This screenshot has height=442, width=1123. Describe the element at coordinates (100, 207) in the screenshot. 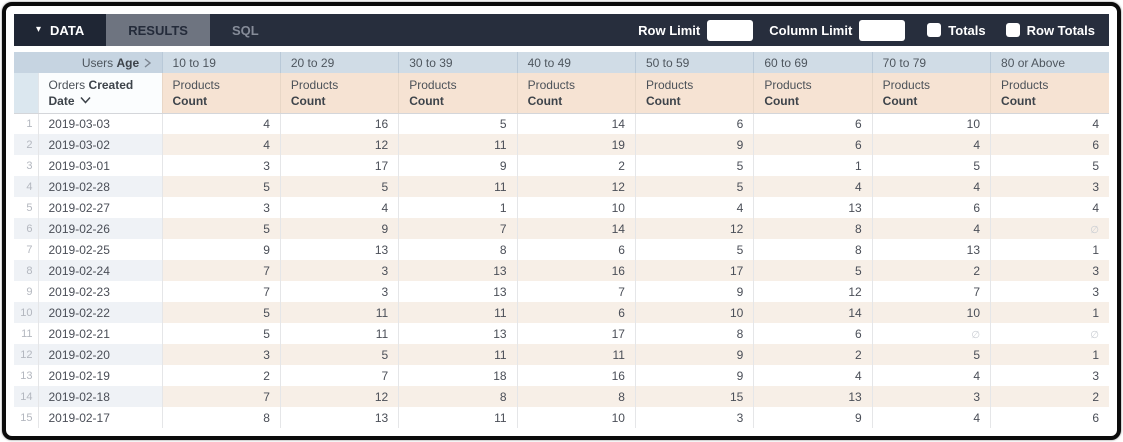

I see `date-cell: 2019-02-27` at that location.